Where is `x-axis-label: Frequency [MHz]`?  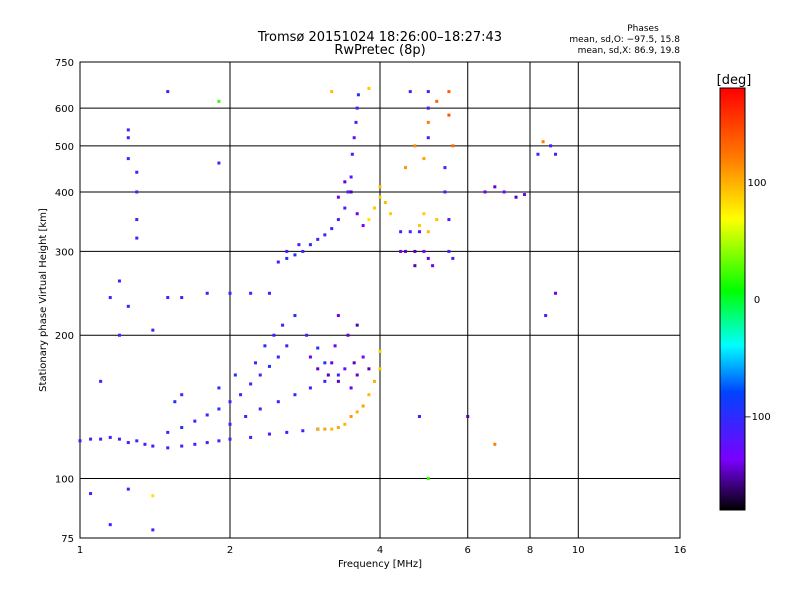 x-axis-label: Frequency [MHz] is located at coordinates (380, 564).